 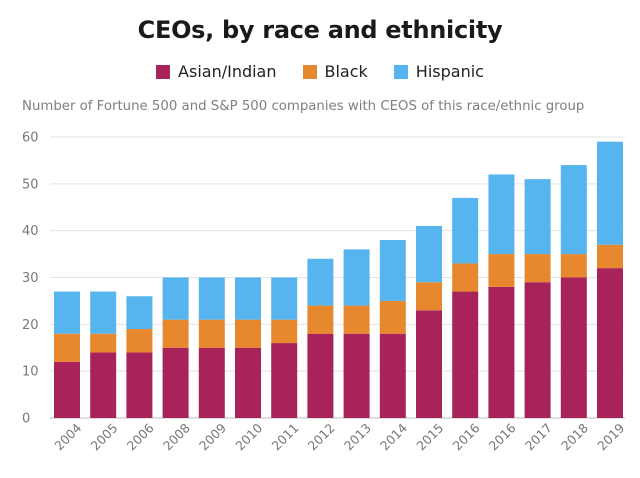 I want to click on legend-item-black: Black, so click(x=335, y=71).